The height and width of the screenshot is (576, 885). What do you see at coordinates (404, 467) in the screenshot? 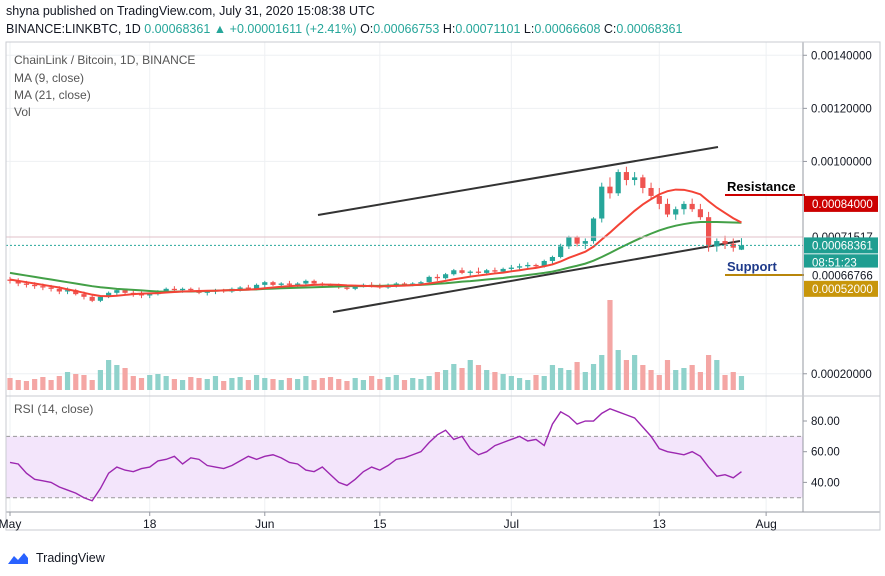
I see `rsi-band` at bounding box center [404, 467].